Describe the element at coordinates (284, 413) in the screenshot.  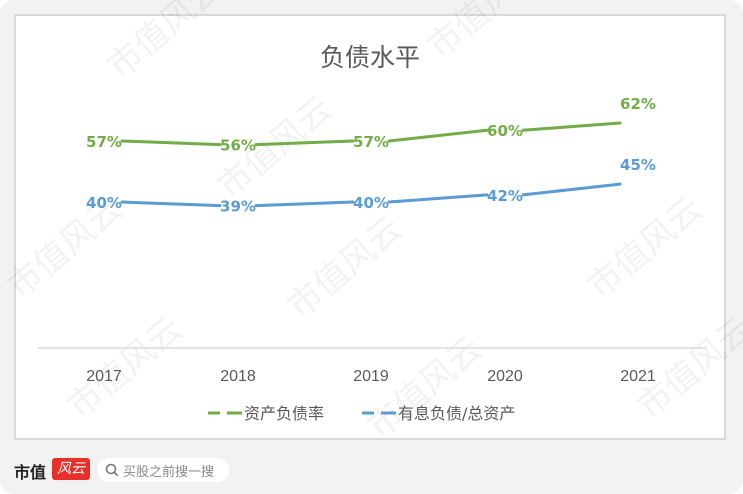
I see `legend-label: 资产负债率` at that location.